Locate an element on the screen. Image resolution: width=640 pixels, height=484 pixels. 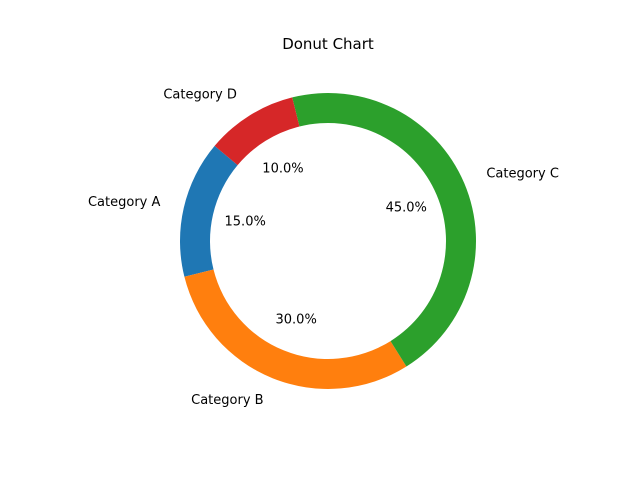
percent-label-category-c: 45.0% is located at coordinates (406, 207).